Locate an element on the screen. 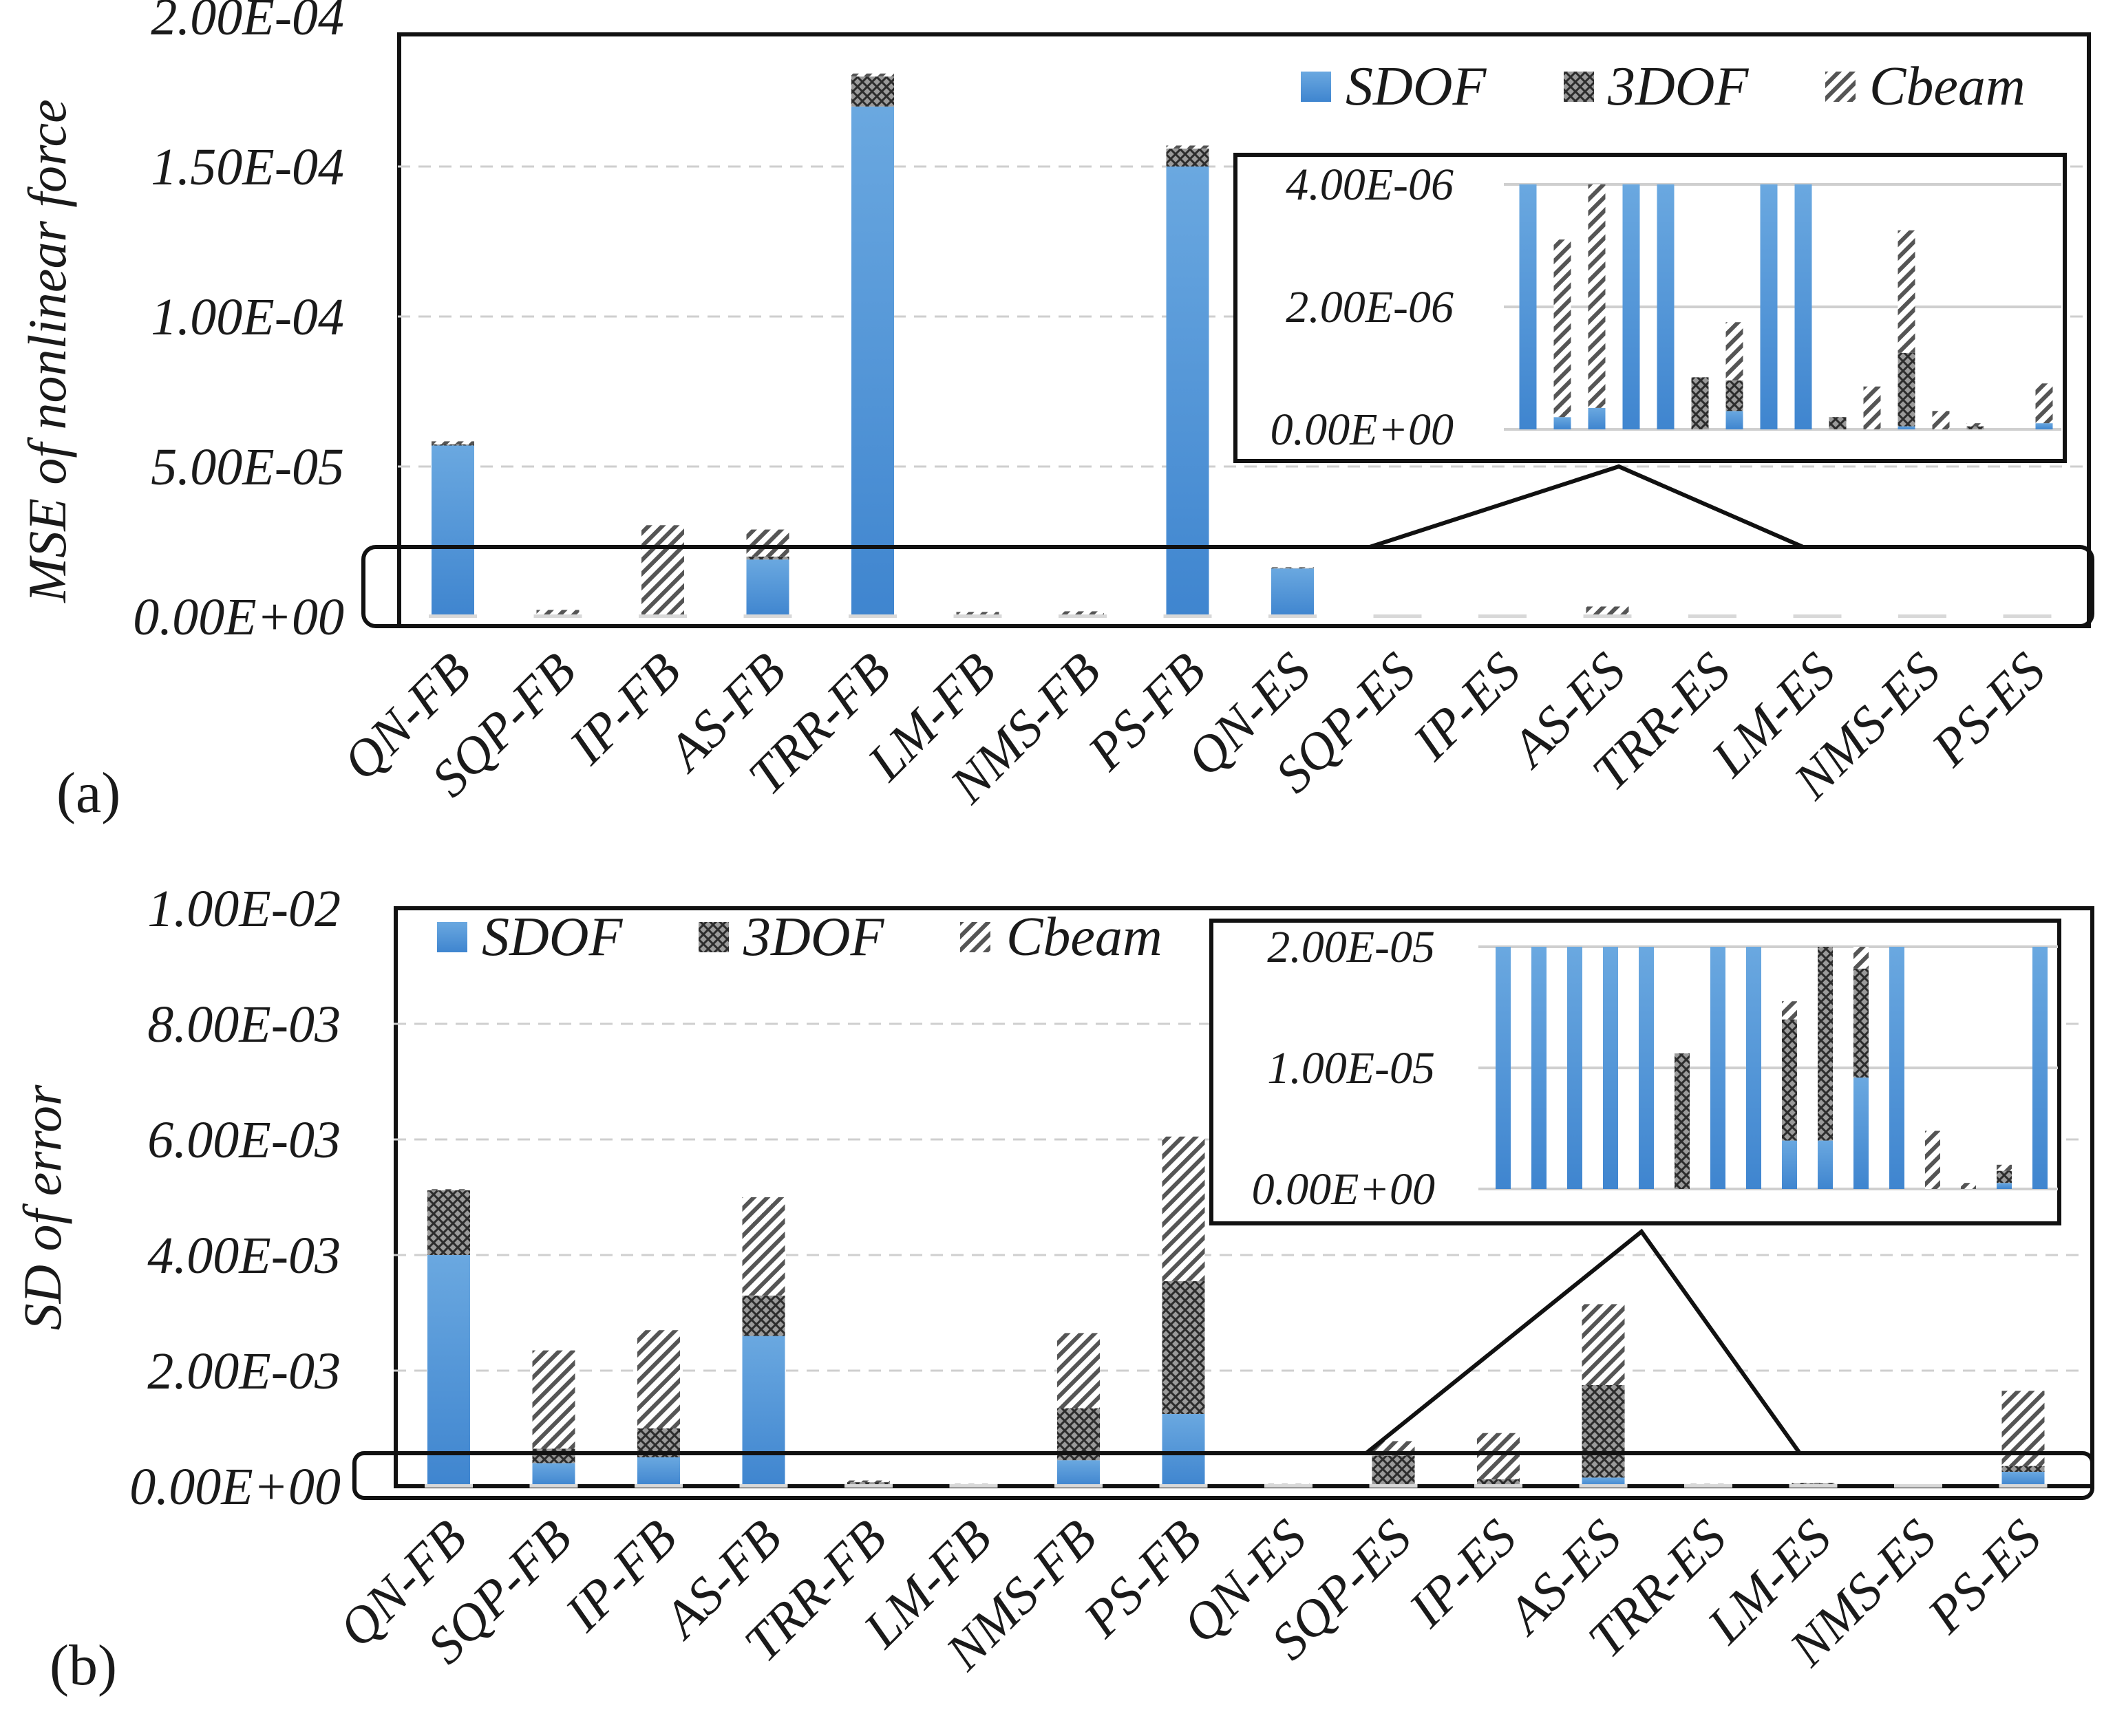 The image size is (2104, 1736). panel-a-inset-tick-label: 4.00E-06 is located at coordinates (1370, 185).